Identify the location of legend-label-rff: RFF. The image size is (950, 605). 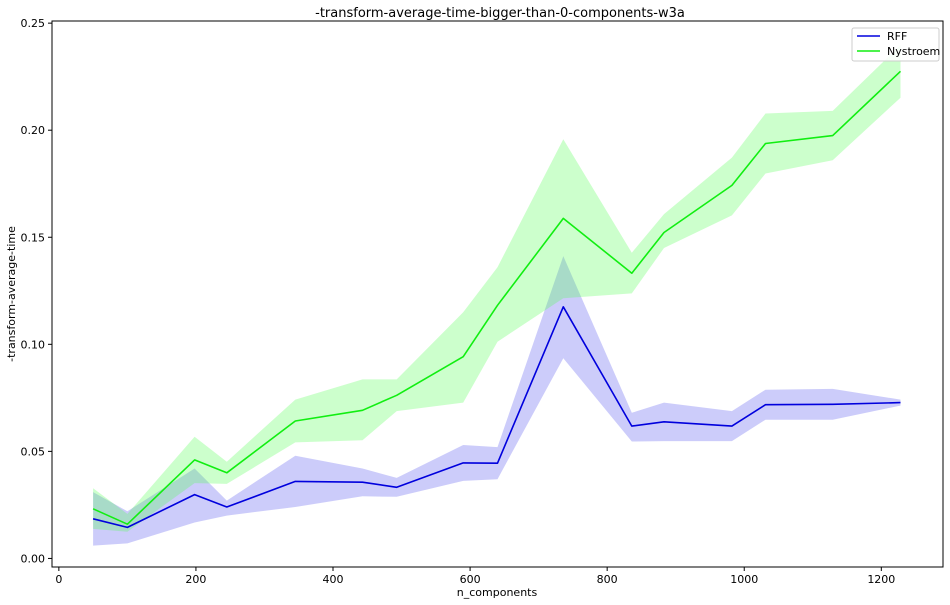
(897, 36).